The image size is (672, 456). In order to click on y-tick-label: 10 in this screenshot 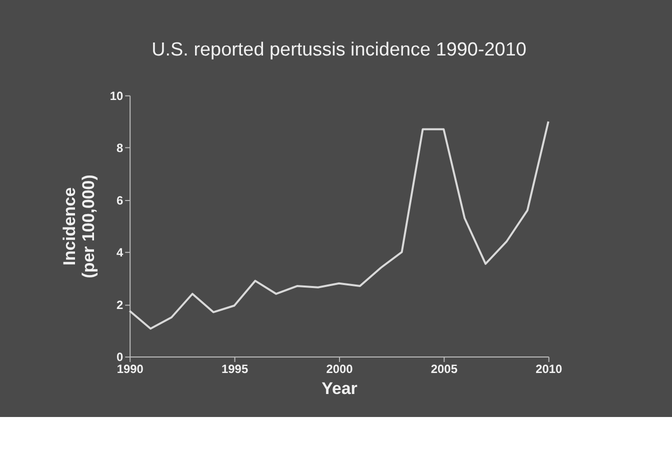, I will do `click(117, 95)`.